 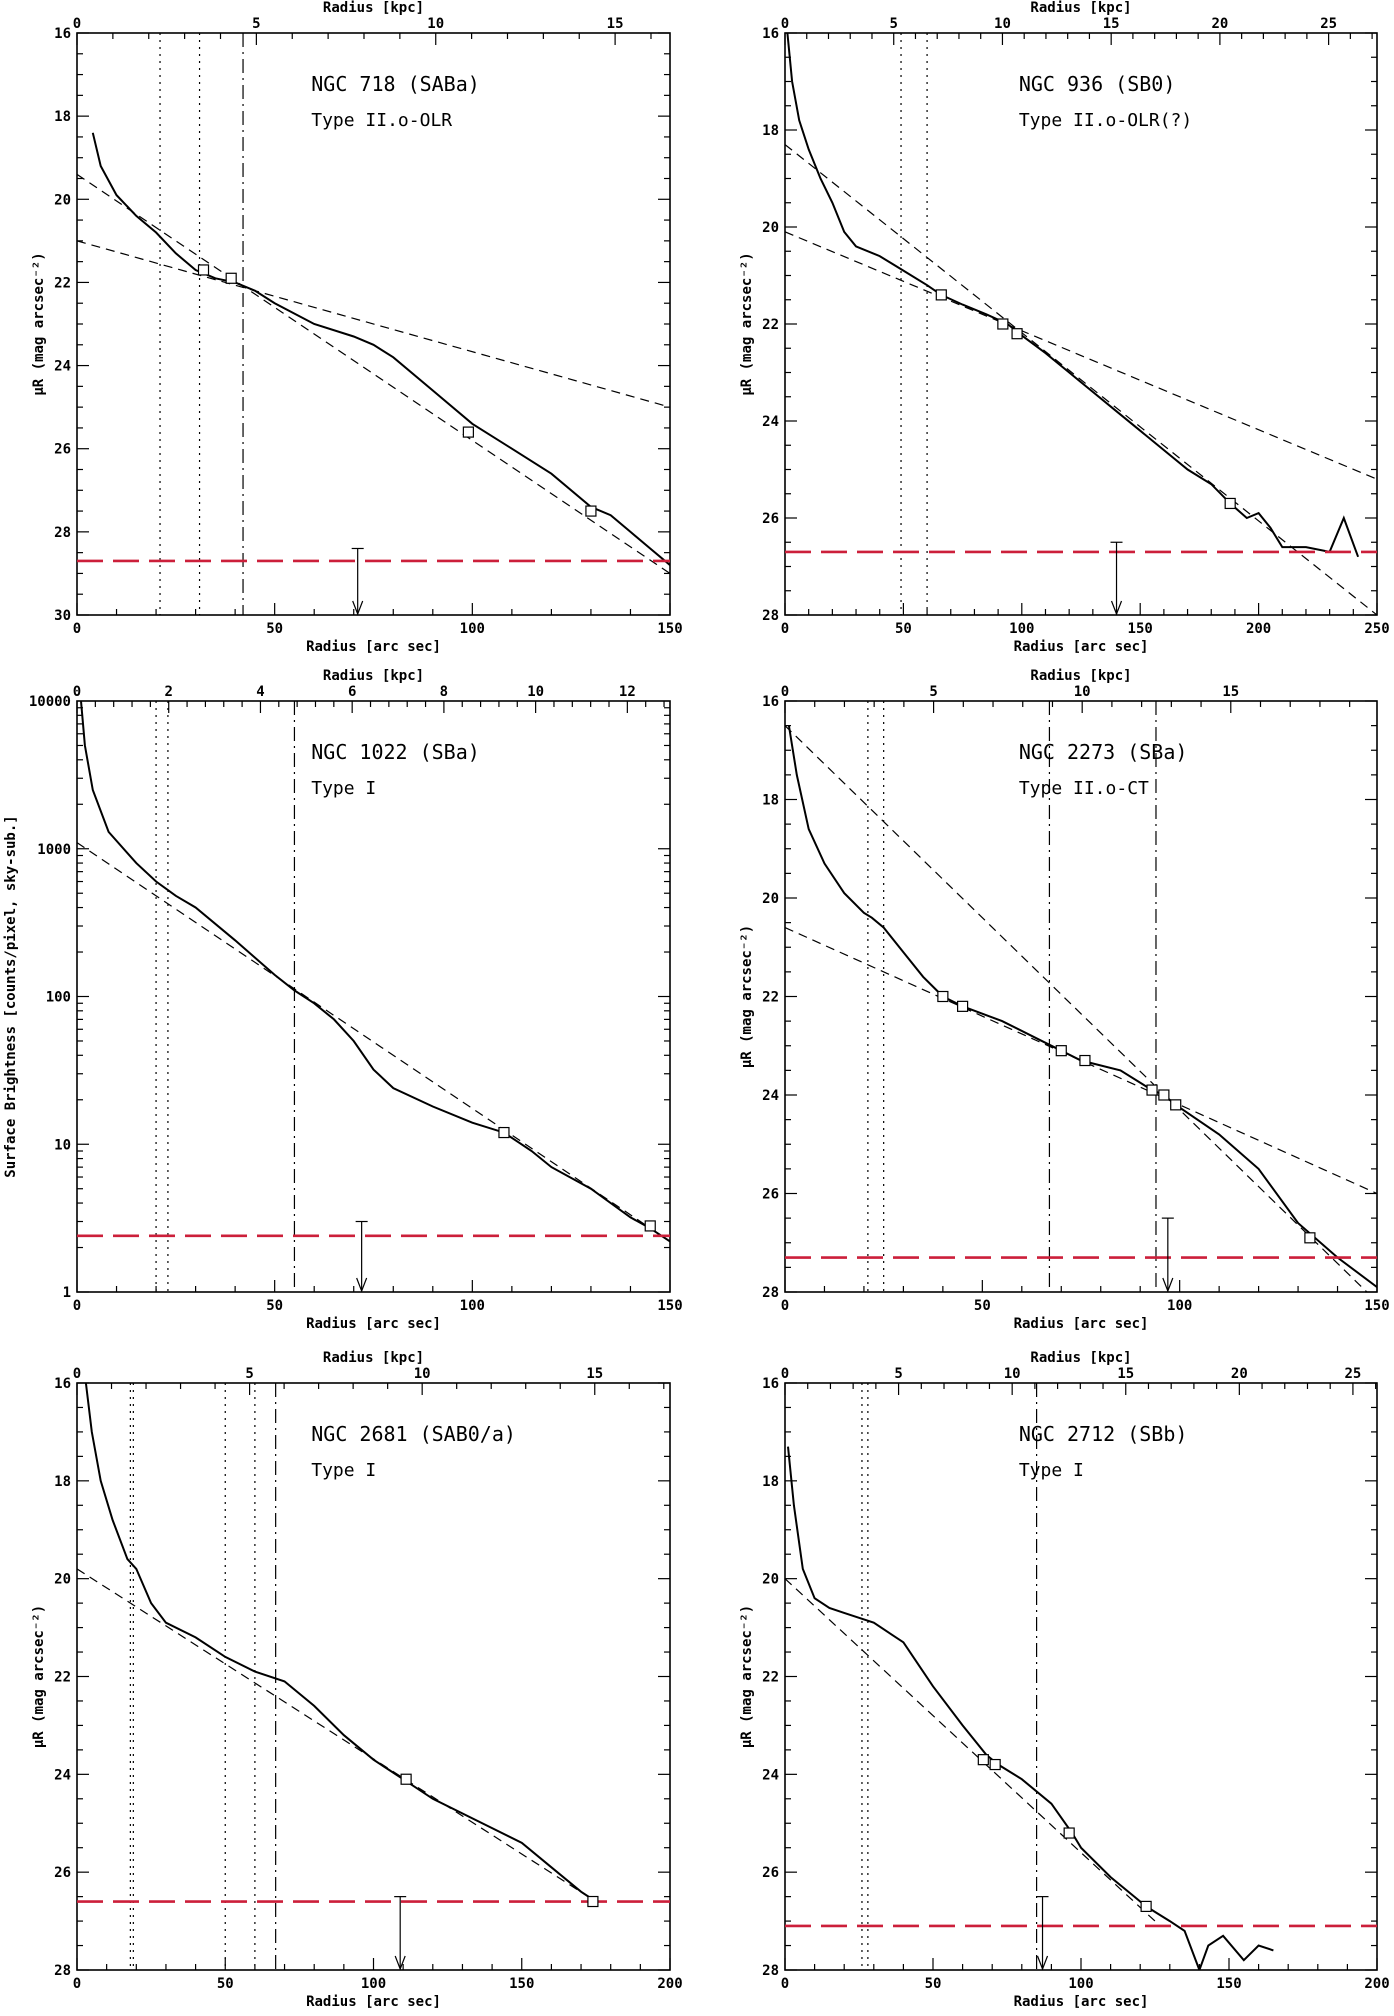 What do you see at coordinates (50, 702) in the screenshot?
I see `y-tick-label: 10000` at bounding box center [50, 702].